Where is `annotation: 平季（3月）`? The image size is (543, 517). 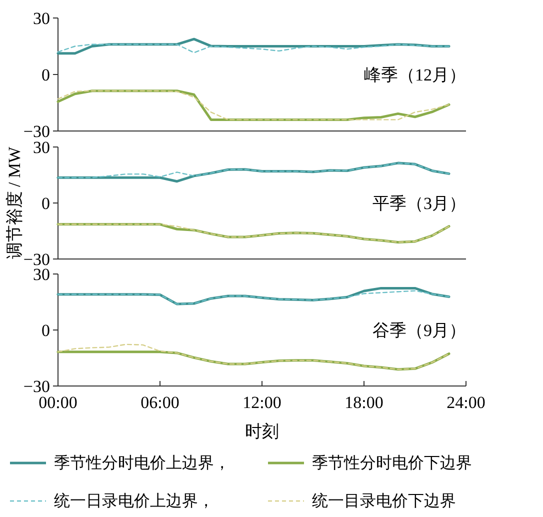
annotation: 平季（3月） is located at coordinates (419, 203).